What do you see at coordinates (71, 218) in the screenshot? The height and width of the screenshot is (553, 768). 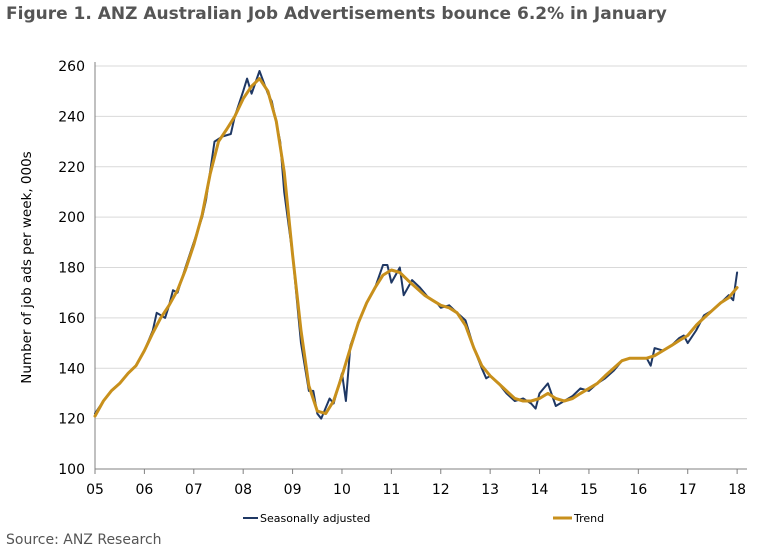 I see `y-tick-label: 200` at bounding box center [71, 218].